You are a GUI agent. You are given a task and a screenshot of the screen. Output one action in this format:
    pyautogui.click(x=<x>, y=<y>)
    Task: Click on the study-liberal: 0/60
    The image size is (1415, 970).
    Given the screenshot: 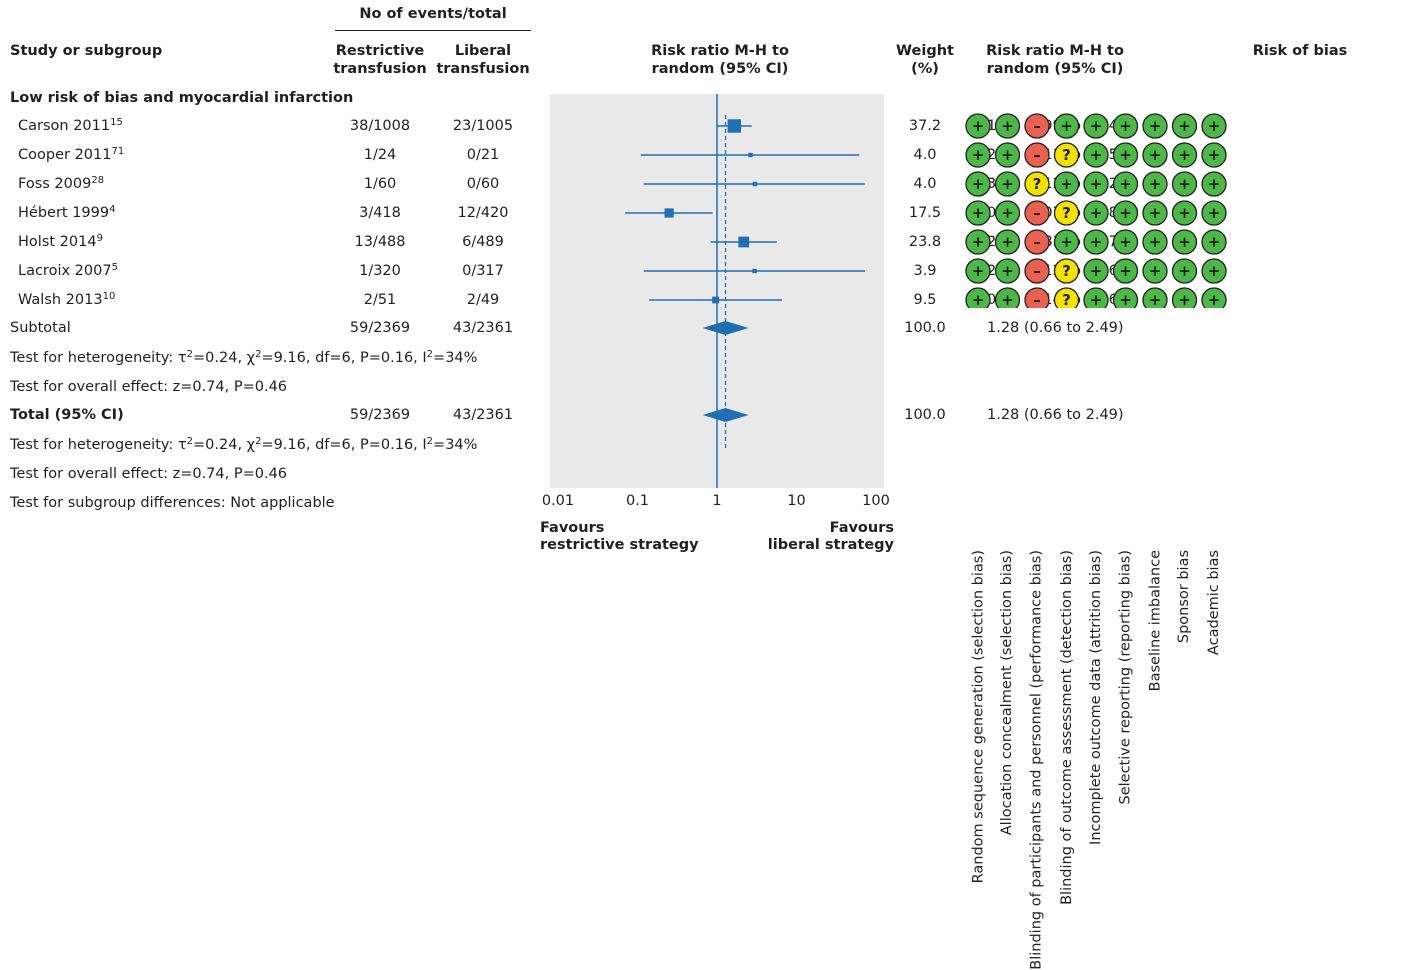 What is the action you would take?
    pyautogui.click(x=483, y=184)
    